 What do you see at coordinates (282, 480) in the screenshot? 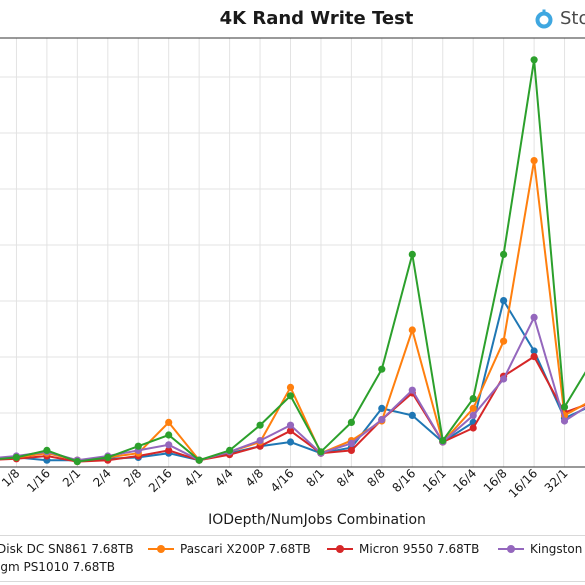
I see `x-tick-label: 4/16` at bounding box center [282, 480].